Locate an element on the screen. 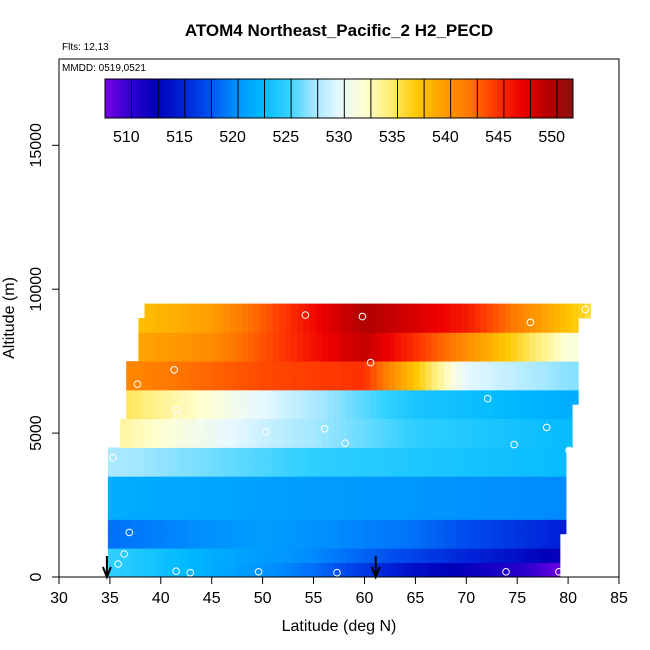  x-tick-label: 70 is located at coordinates (466, 598).